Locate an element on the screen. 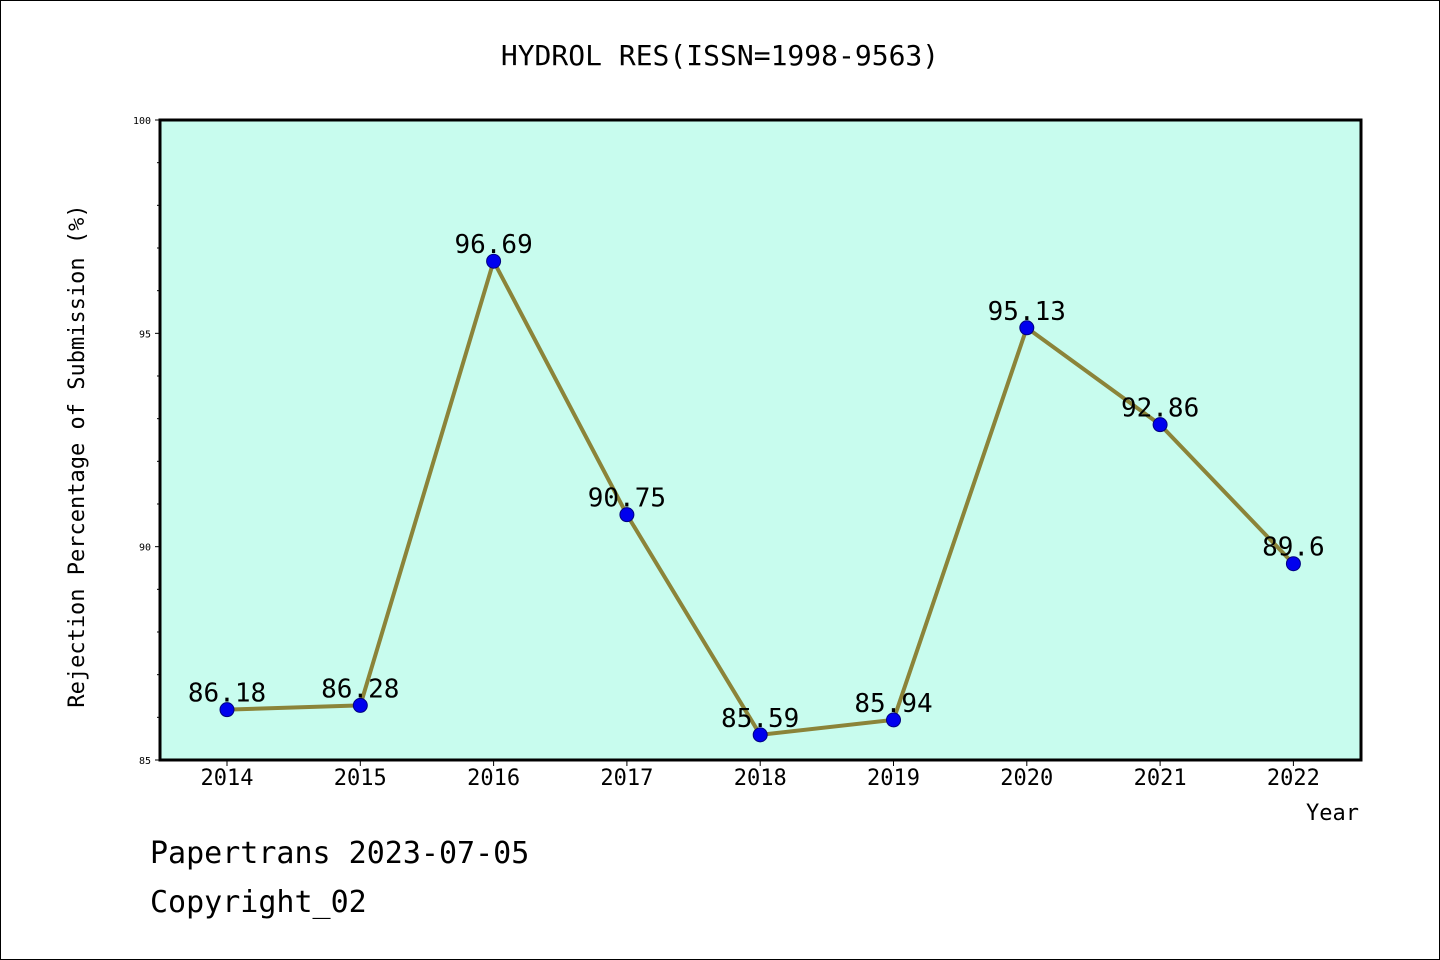 The height and width of the screenshot is (960, 1440). data-label: 92.86 is located at coordinates (1160, 409).